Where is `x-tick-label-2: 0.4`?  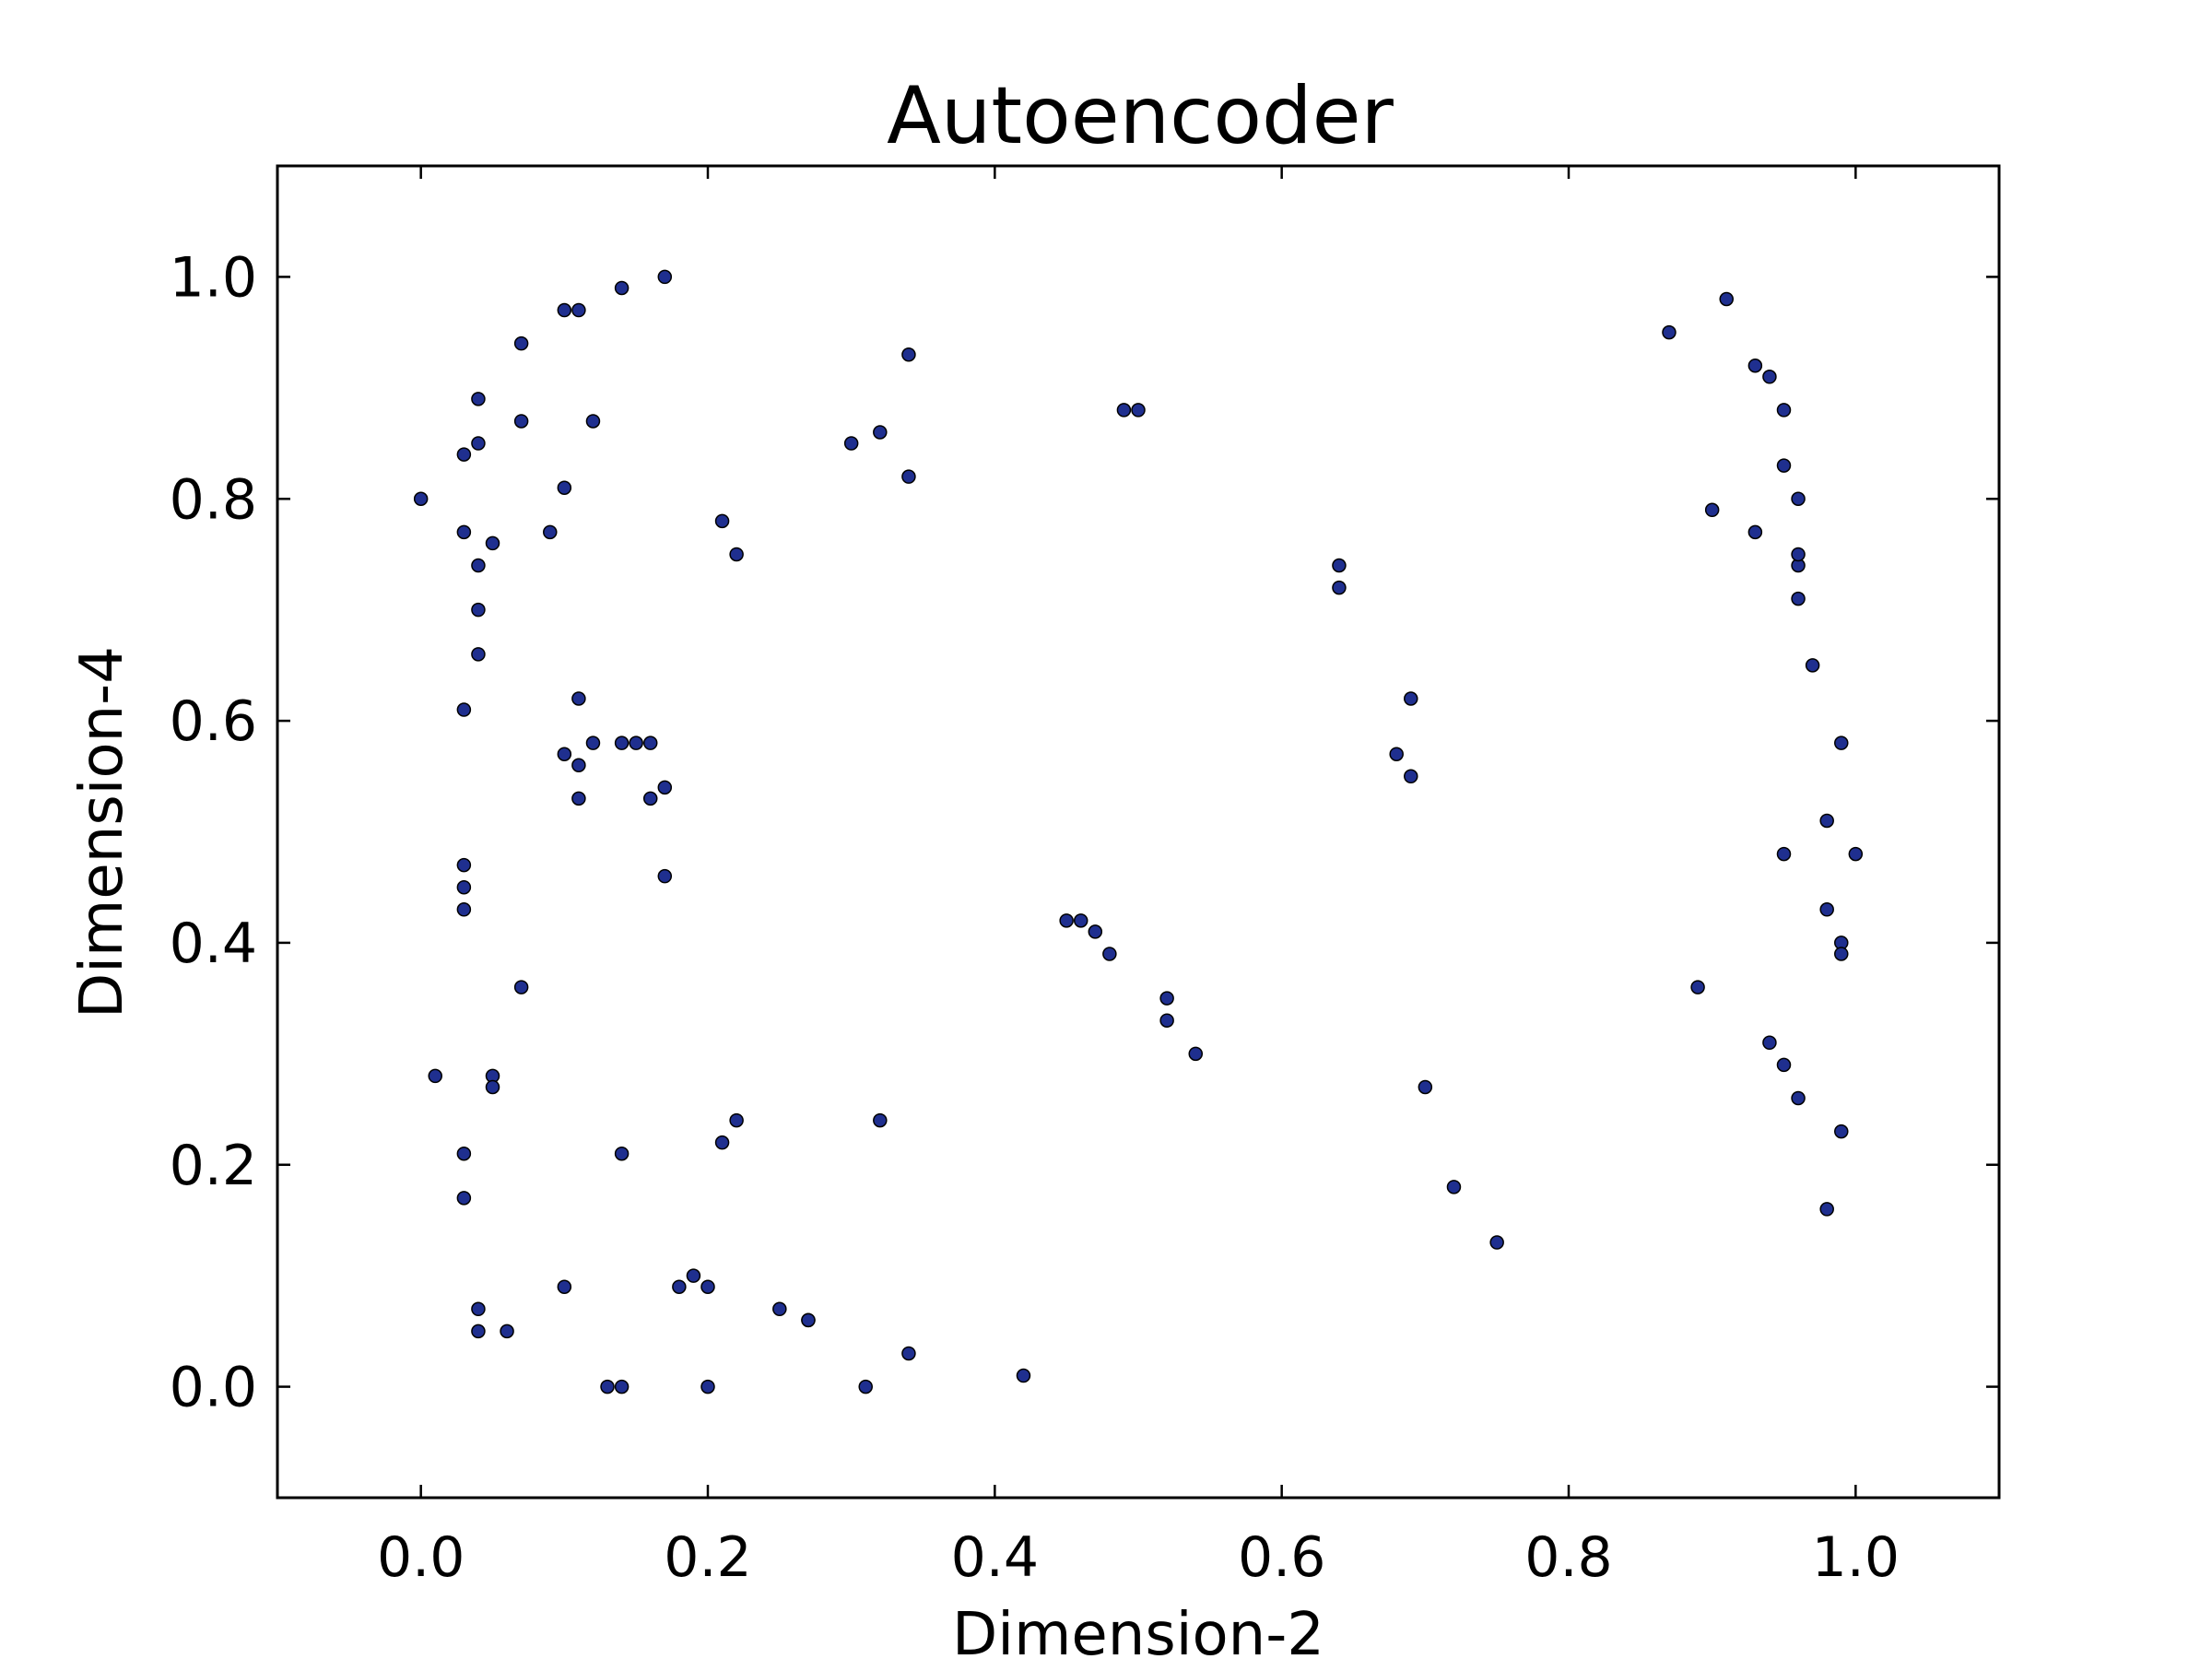 x-tick-label-2: 0.4 is located at coordinates (995, 1557).